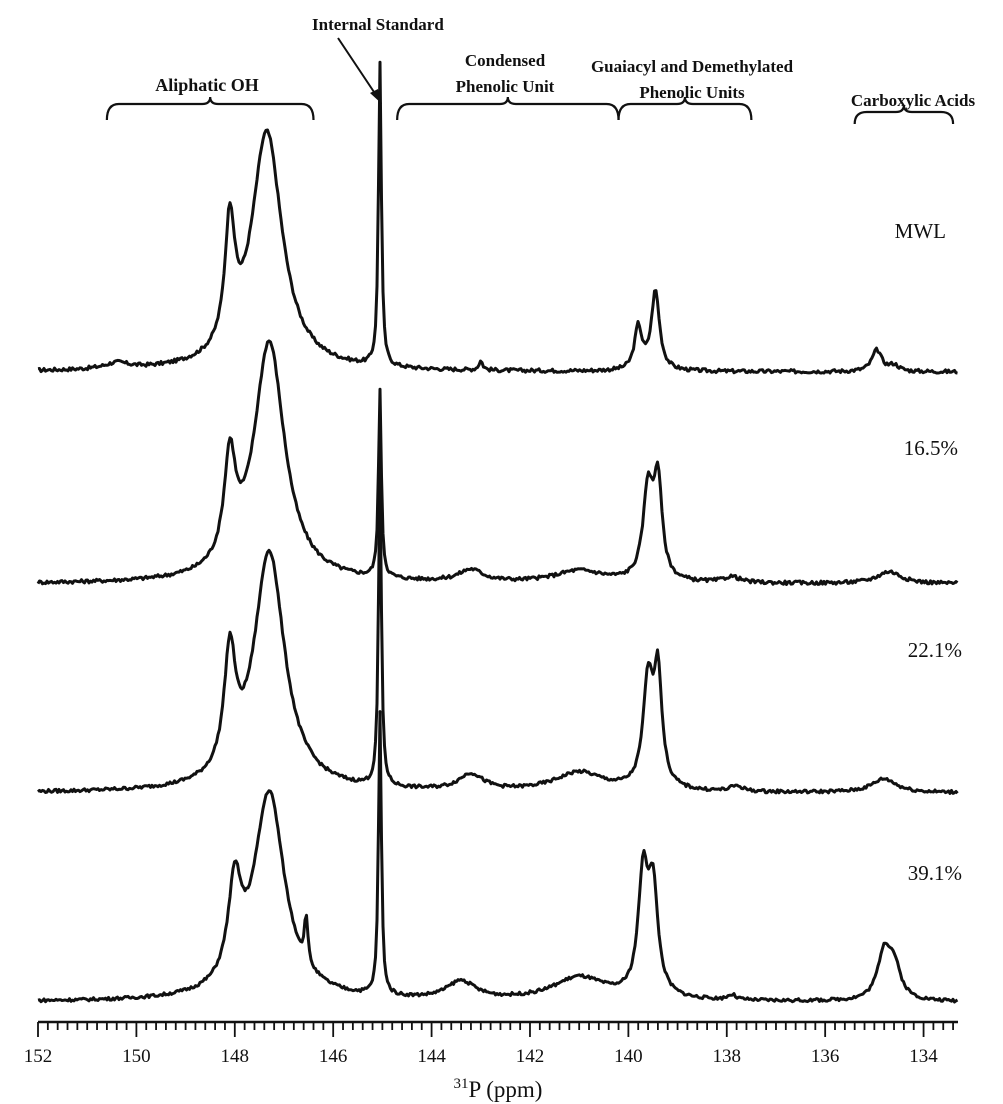 This screenshot has height=1104, width=1003. Describe the element at coordinates (505, 86) in the screenshot. I see `region-label-condensed-line2: Phenolic Unit` at that location.